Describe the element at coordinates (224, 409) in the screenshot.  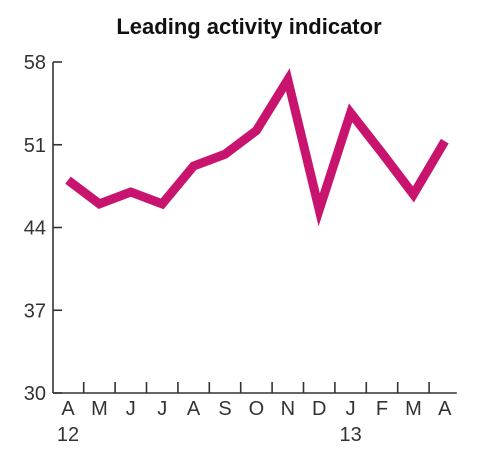
I see `x-tick-label: S` at that location.